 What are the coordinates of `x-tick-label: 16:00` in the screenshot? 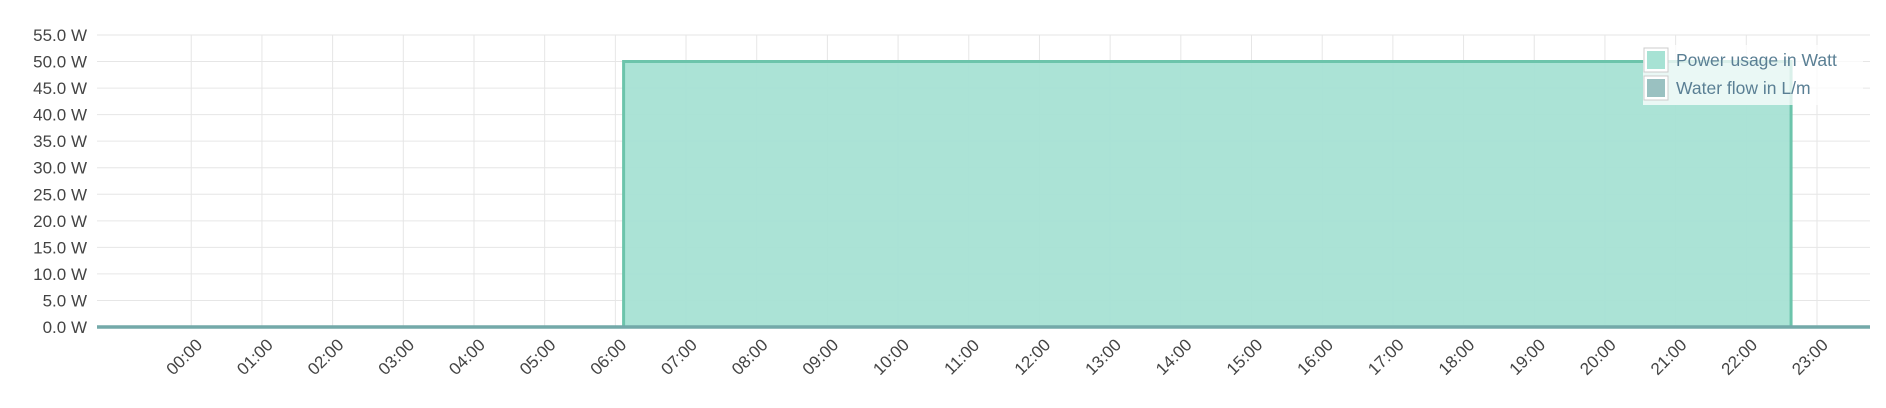 It's located at (1316, 357).